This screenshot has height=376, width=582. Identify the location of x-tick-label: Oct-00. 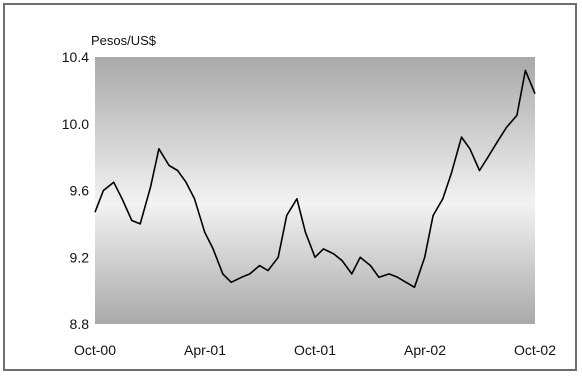
(95, 350).